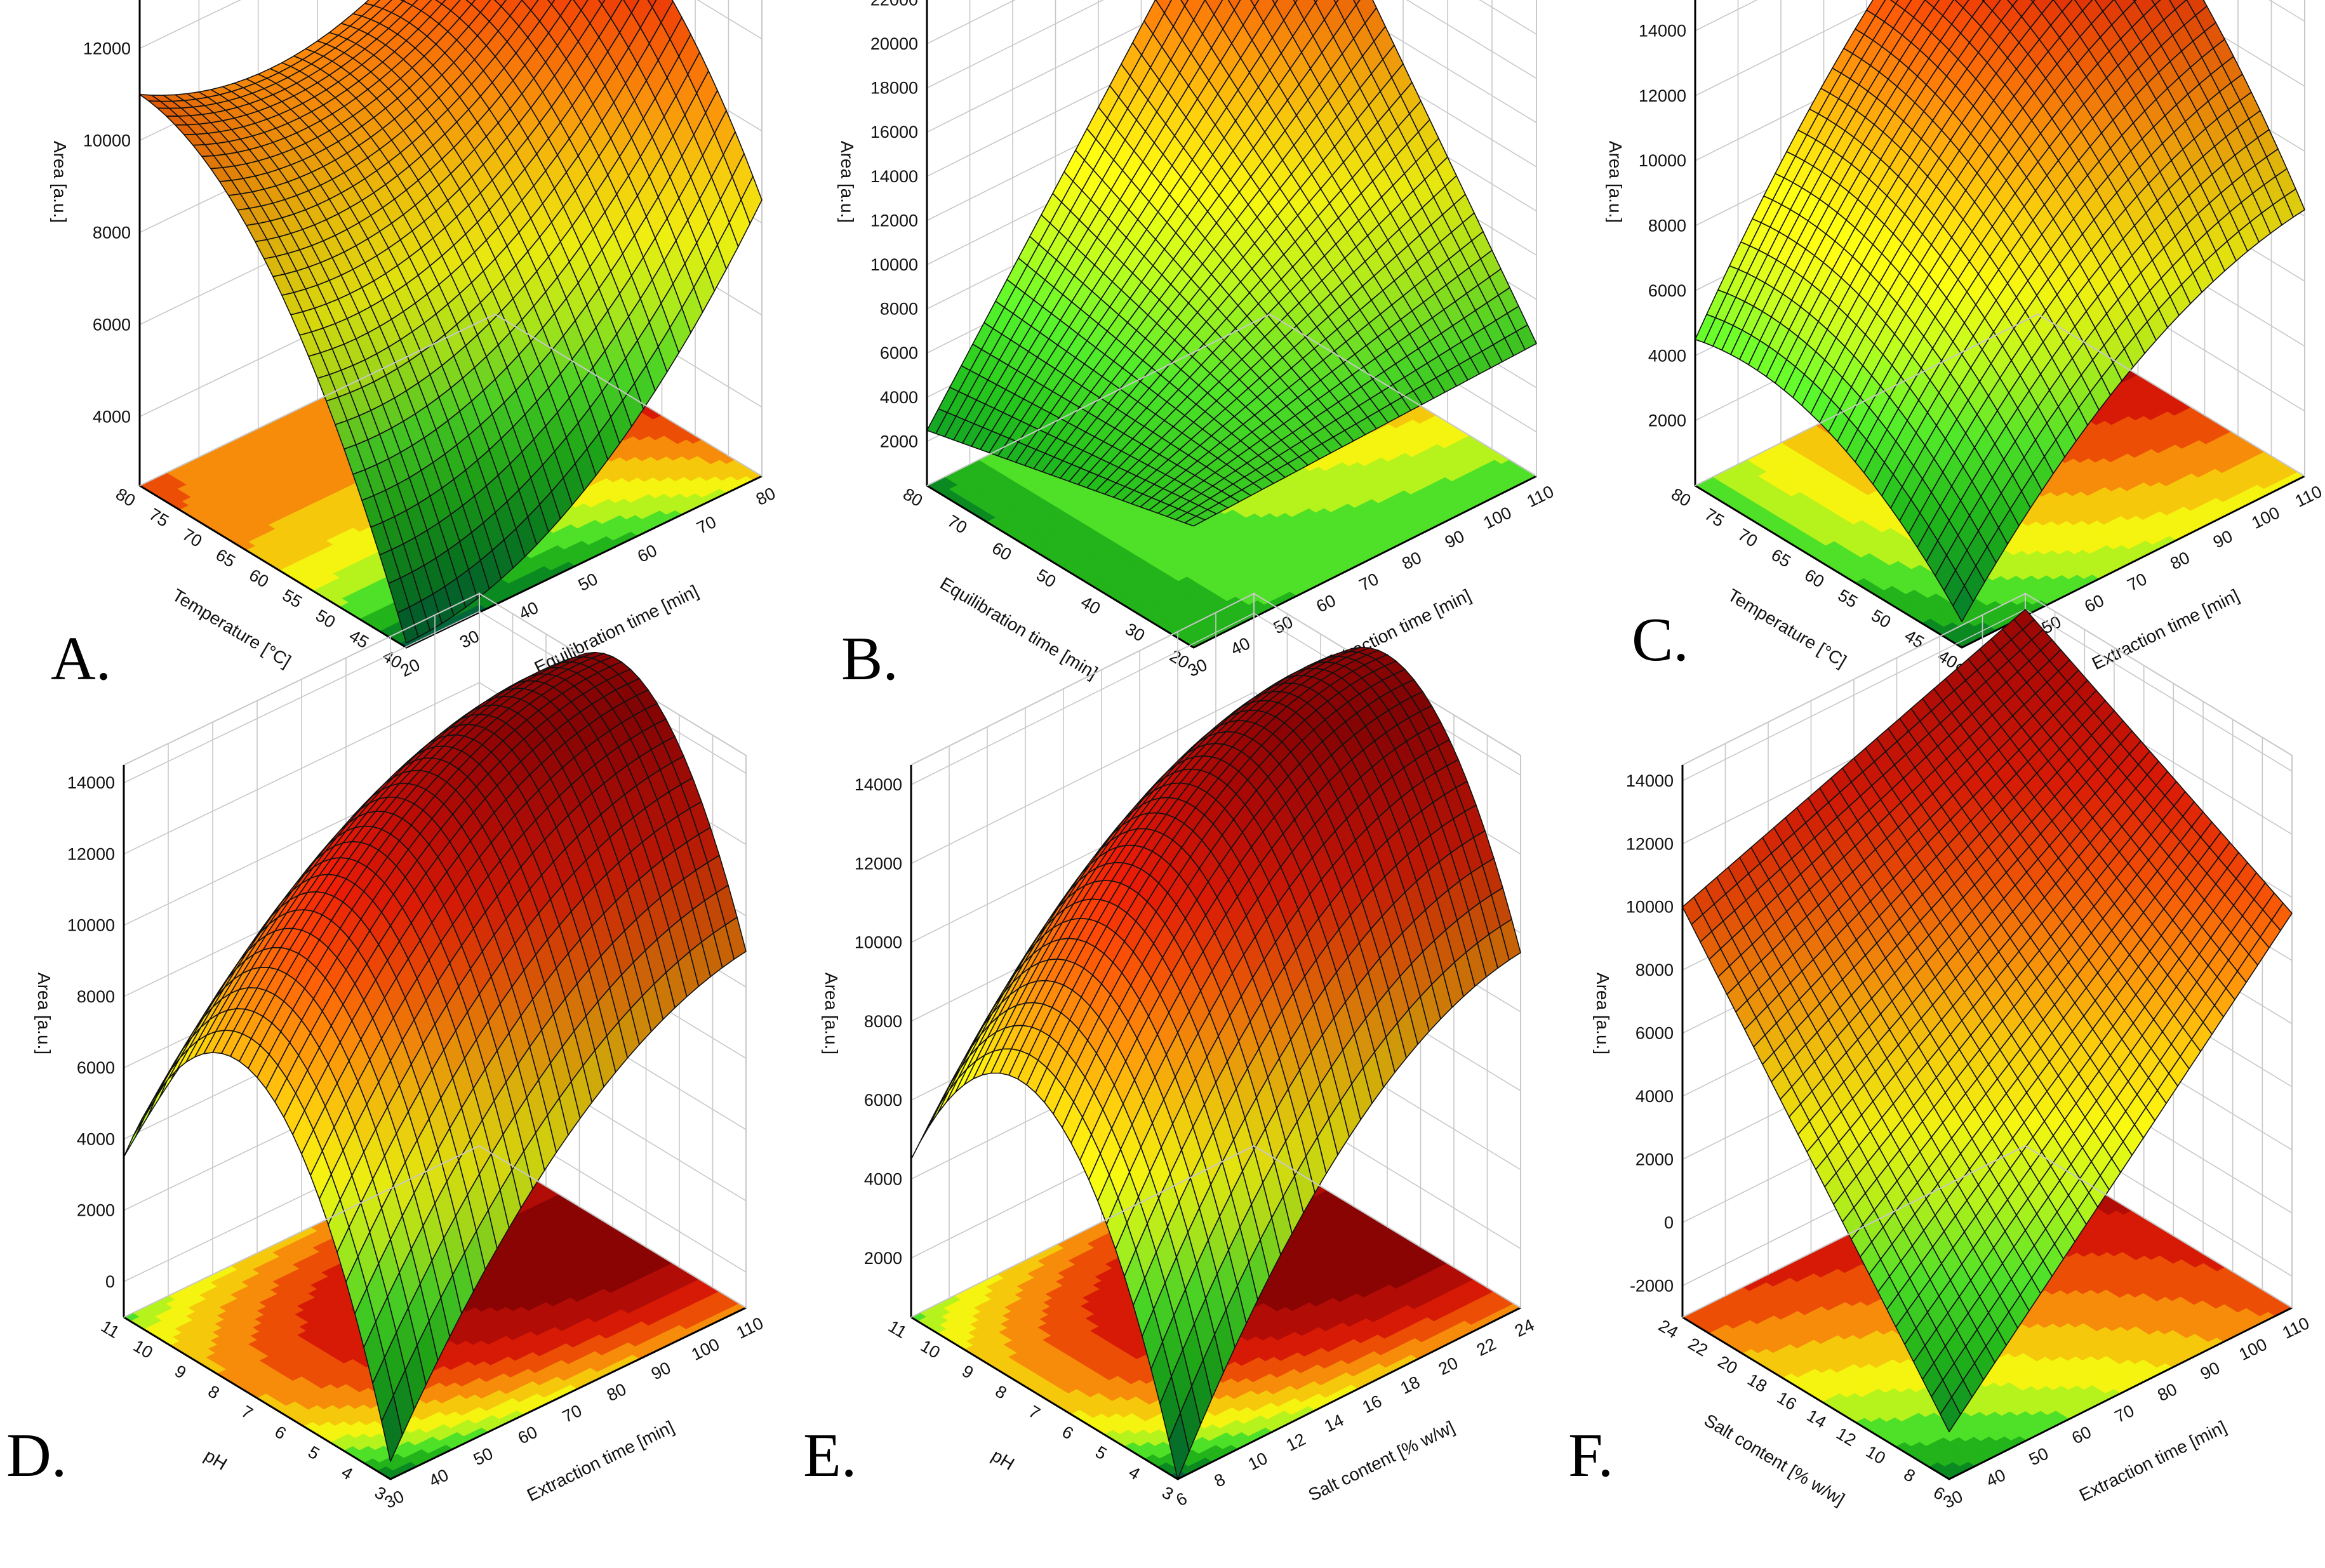 This screenshot has width=2325, height=1568. Describe the element at coordinates (192, 538) in the screenshot. I see `y-tick-label: 70` at that location.